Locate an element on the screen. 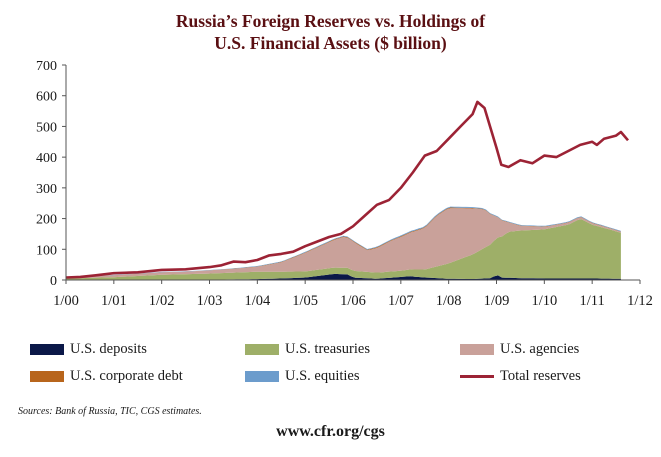  stacked-areas is located at coordinates (343, 243).